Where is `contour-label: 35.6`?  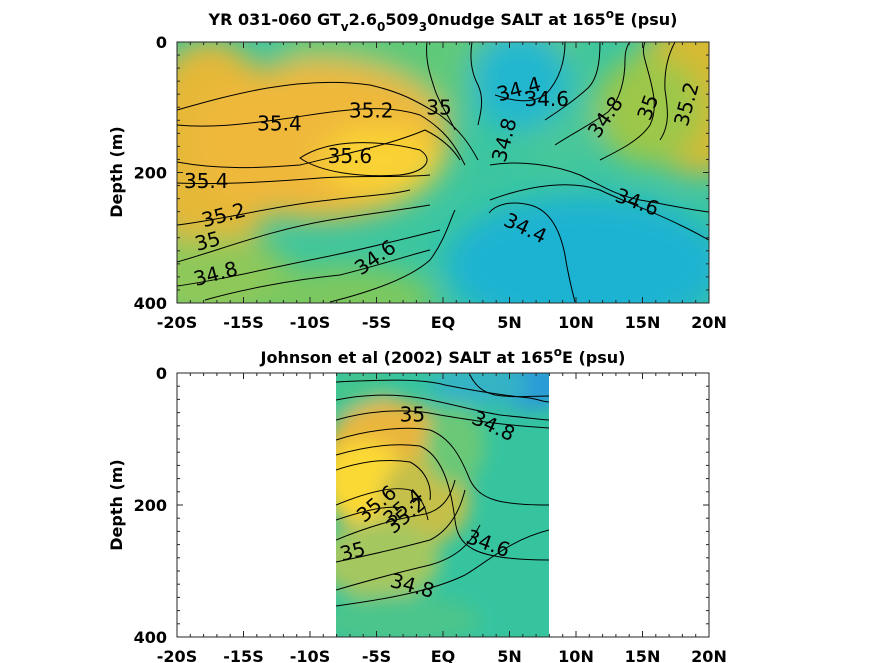 contour-label: 35.6 is located at coordinates (350, 156).